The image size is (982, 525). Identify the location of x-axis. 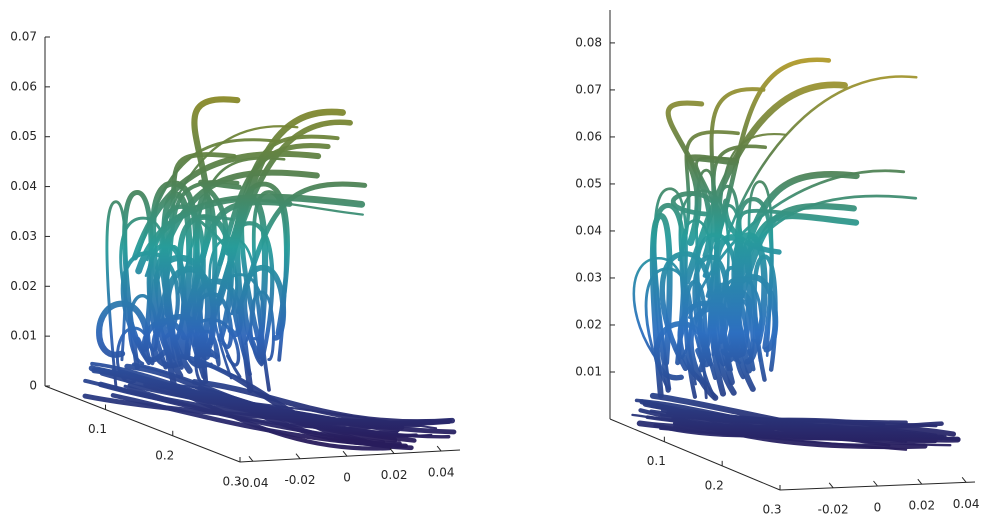
(350, 456).